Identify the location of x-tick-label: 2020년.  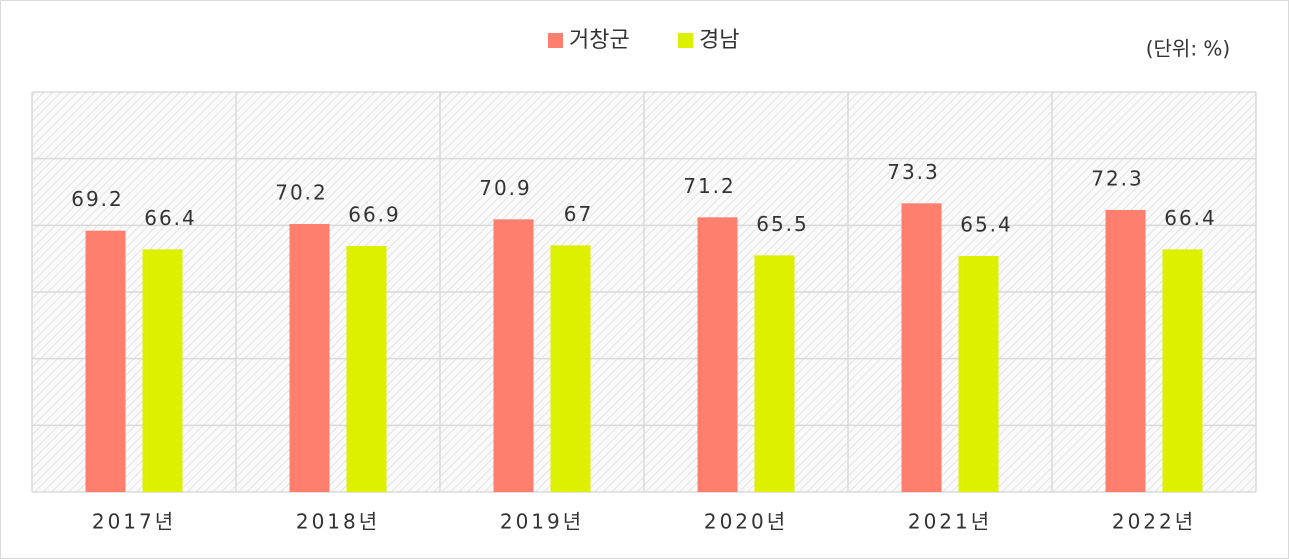
(746, 522).